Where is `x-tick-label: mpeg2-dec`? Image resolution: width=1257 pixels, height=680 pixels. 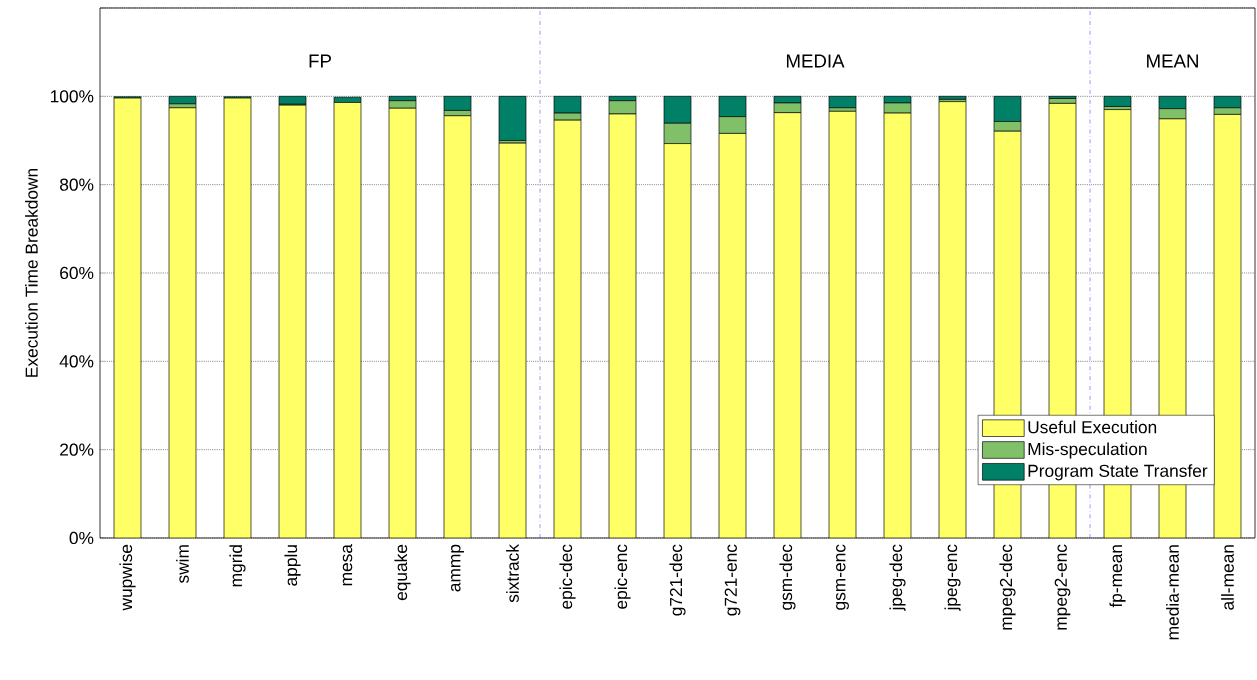 x-tick-label: mpeg2-dec is located at coordinates (1007, 587).